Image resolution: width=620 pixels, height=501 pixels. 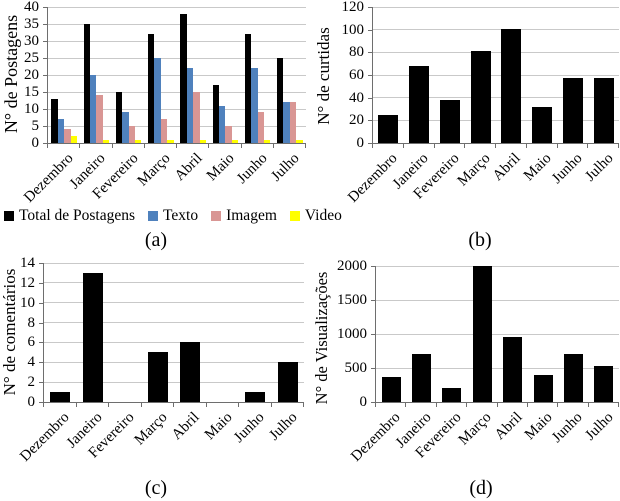 I want to click on legend-label: Texto, so click(x=181, y=215).